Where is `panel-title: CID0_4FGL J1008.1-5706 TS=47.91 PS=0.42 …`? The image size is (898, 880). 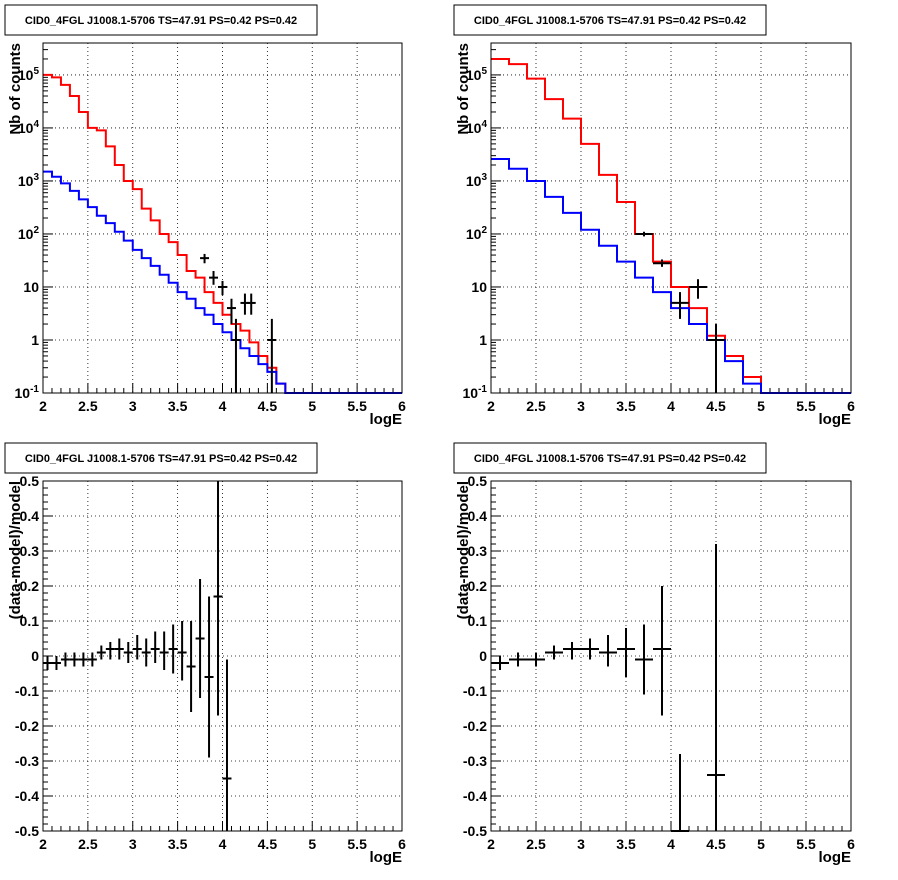
panel-title: CID0_4FGL J1008.1-5706 TS=47.91 PS=0.42 … is located at coordinates (161, 459).